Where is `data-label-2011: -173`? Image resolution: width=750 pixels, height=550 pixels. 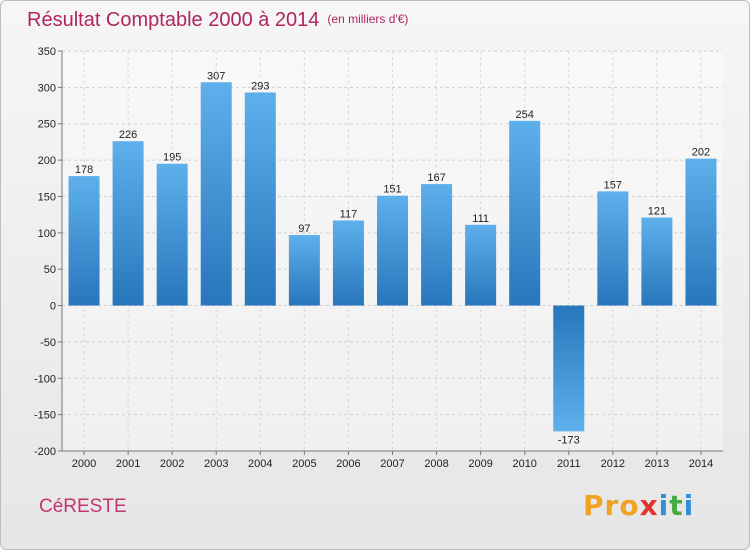
data-label-2011: -173 is located at coordinates (569, 440).